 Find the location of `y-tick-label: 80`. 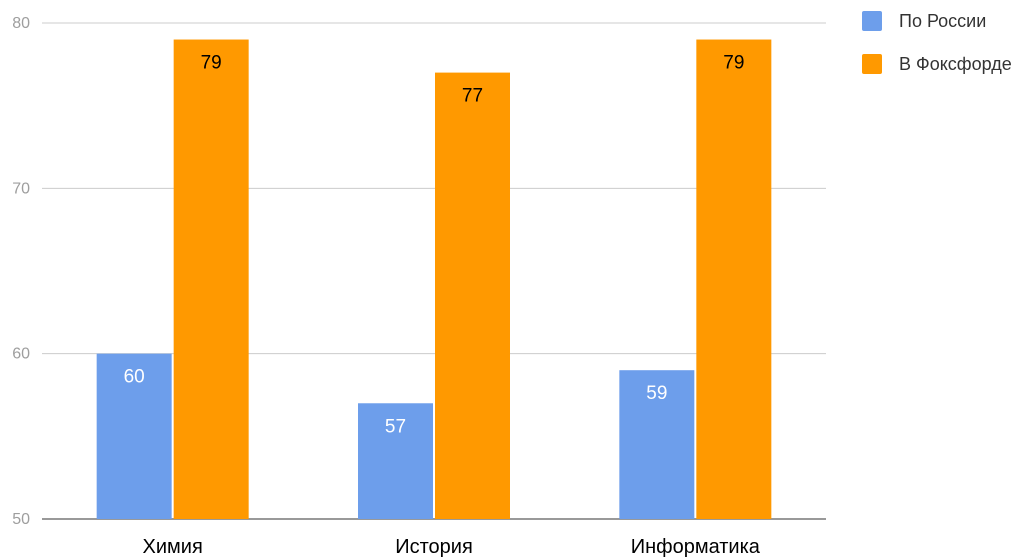

y-tick-label: 80 is located at coordinates (21, 23).